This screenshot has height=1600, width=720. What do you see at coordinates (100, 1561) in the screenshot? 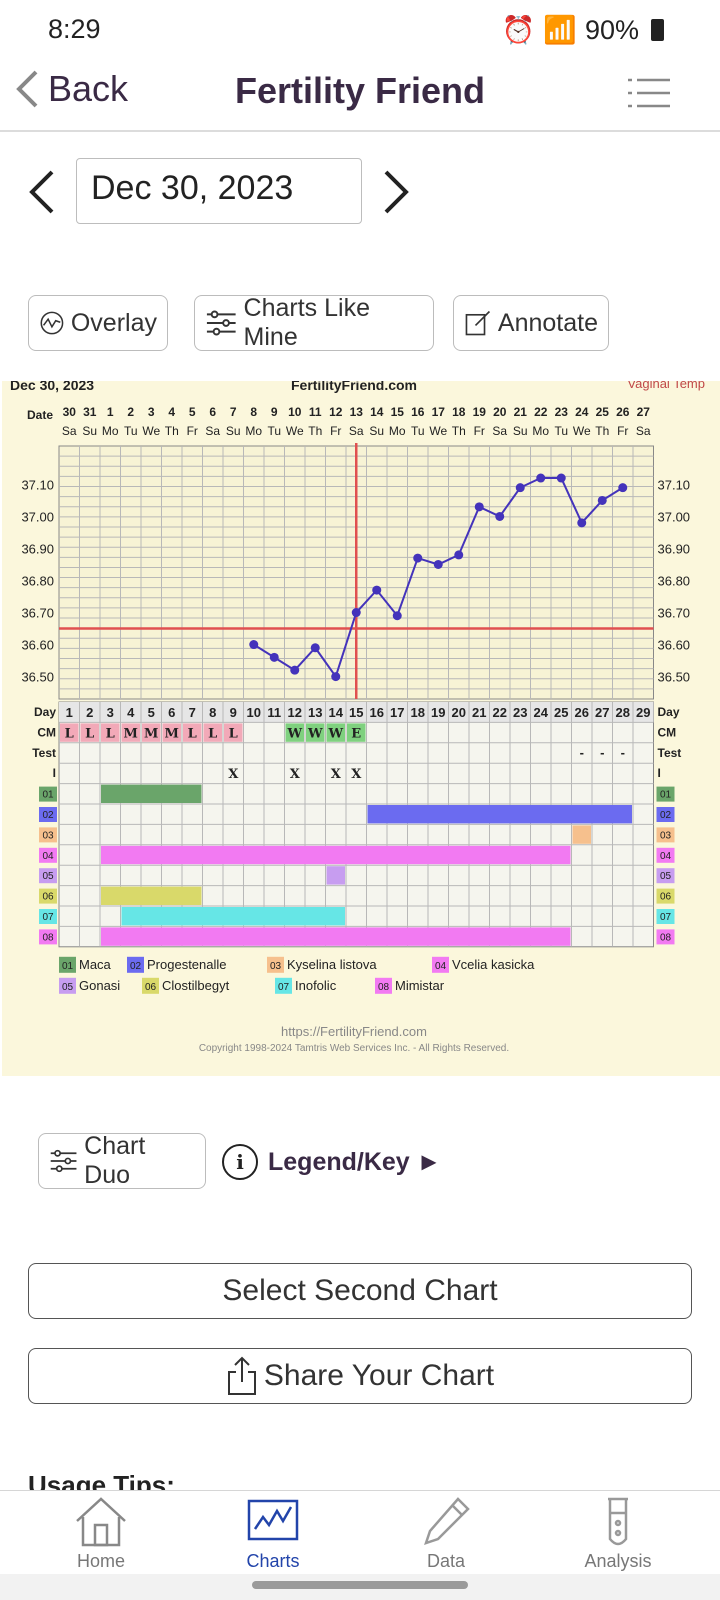
I see `tab-home-label: Home` at bounding box center [100, 1561].